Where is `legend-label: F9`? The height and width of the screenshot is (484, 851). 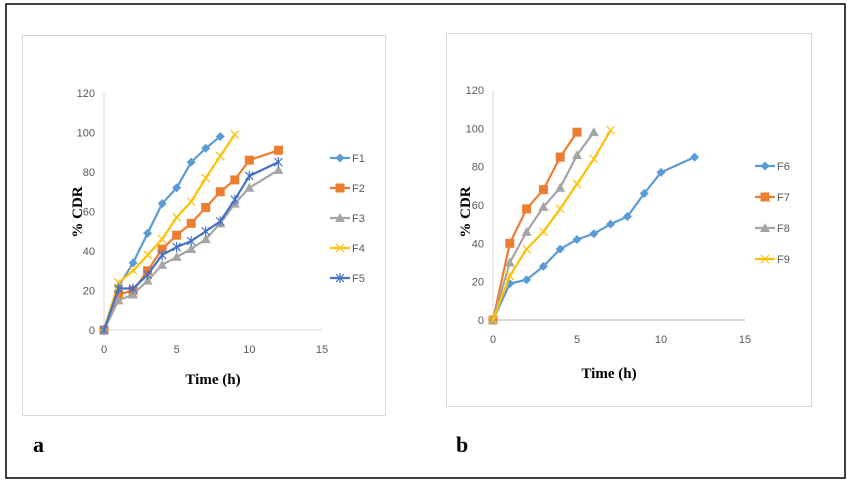
legend-label: F9 is located at coordinates (783, 260).